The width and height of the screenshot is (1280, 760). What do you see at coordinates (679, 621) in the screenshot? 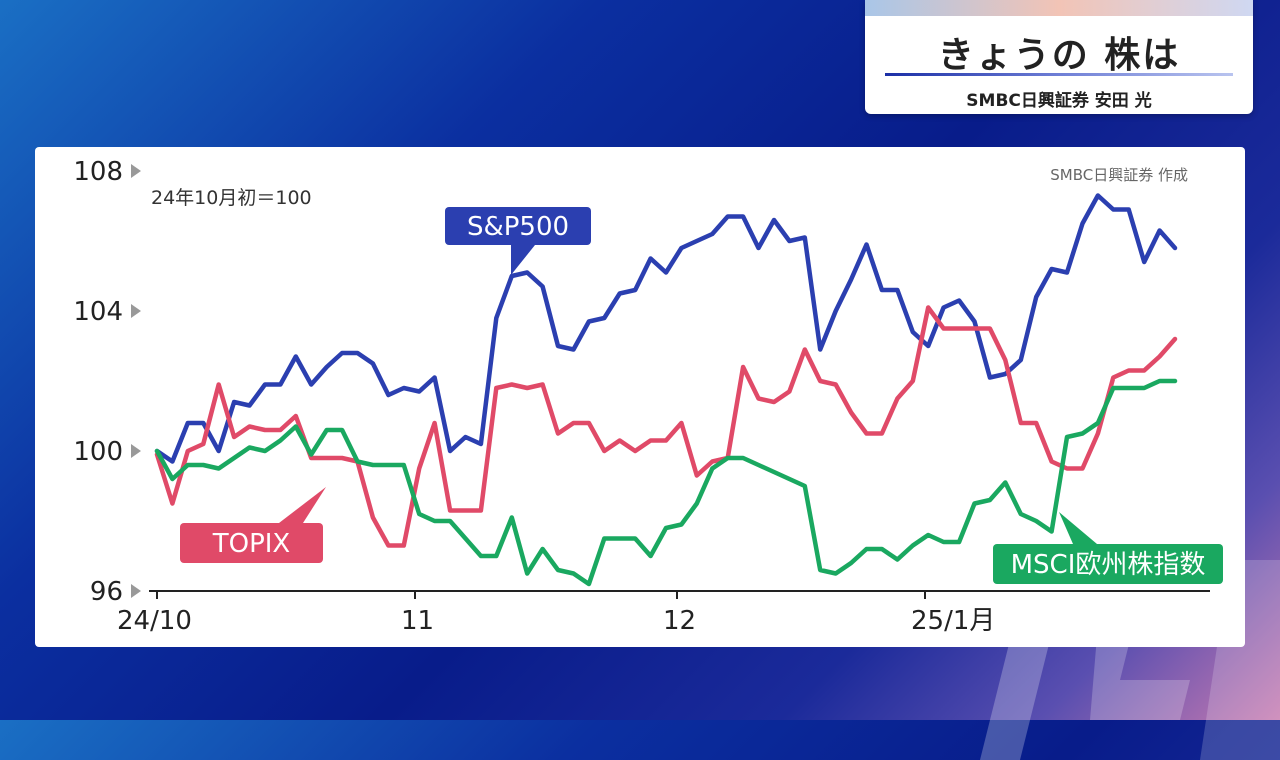
I see `x-tick-label: 12` at bounding box center [679, 621].